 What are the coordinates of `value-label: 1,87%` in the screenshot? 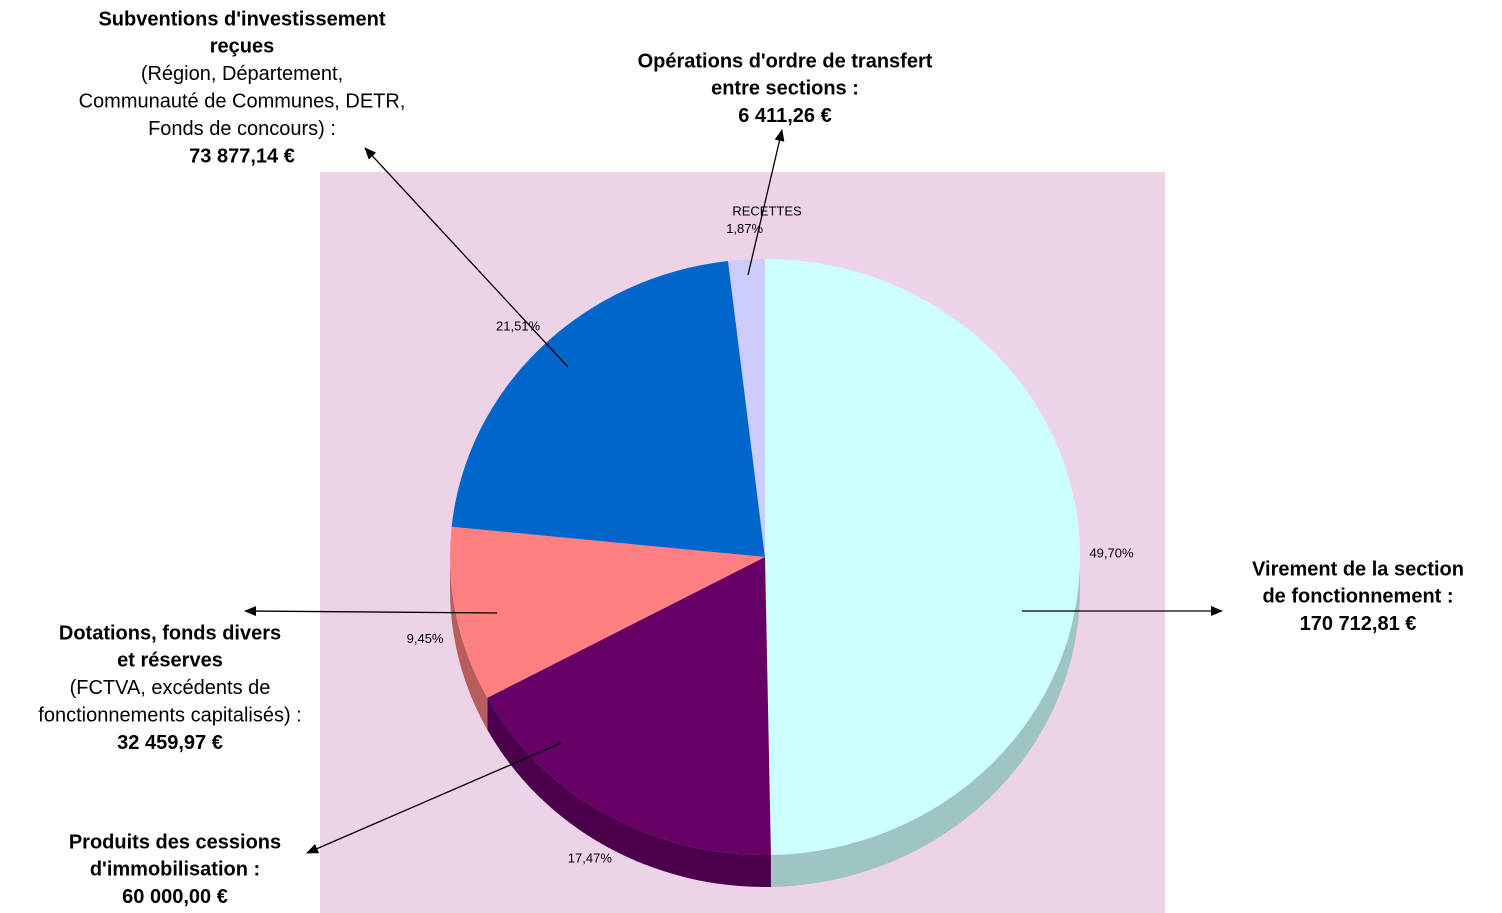 It's located at (744, 228).